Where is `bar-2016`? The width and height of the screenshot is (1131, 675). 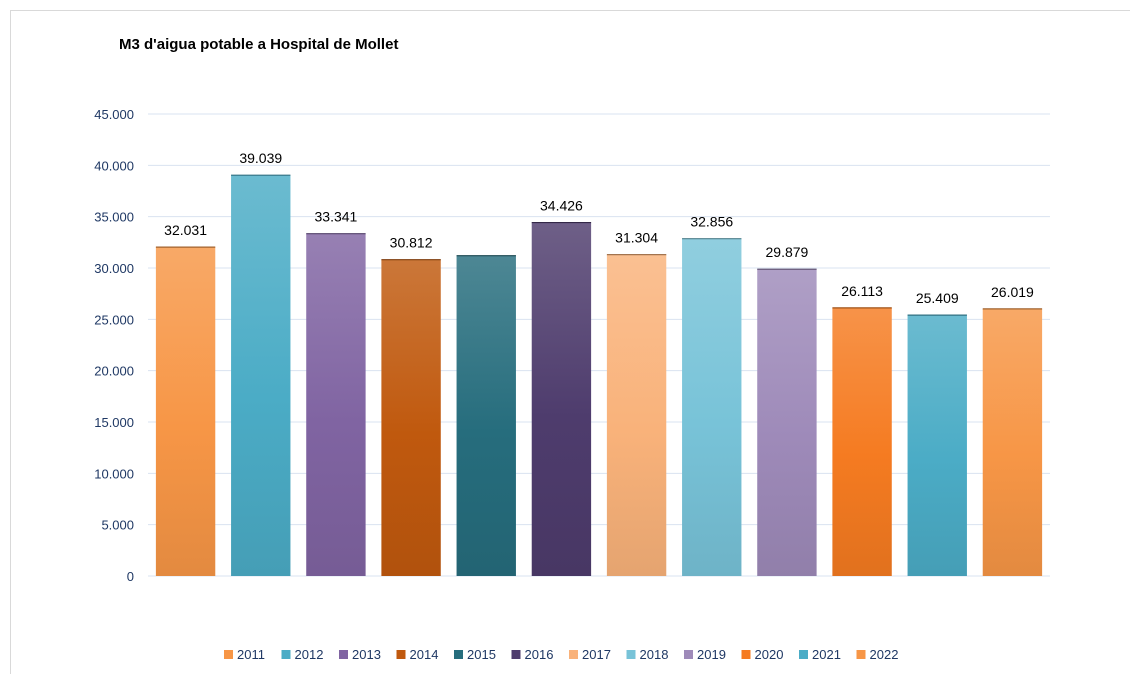 bar-2016 is located at coordinates (561, 399).